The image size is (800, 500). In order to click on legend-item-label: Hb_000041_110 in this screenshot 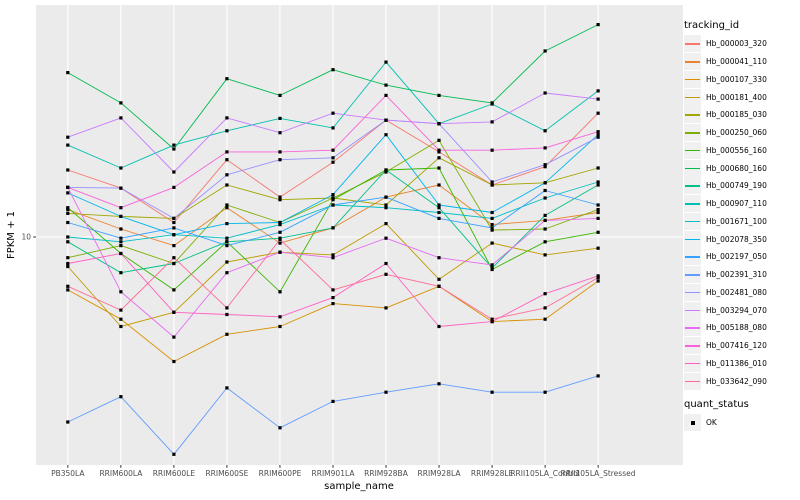, I will do `click(736, 62)`.